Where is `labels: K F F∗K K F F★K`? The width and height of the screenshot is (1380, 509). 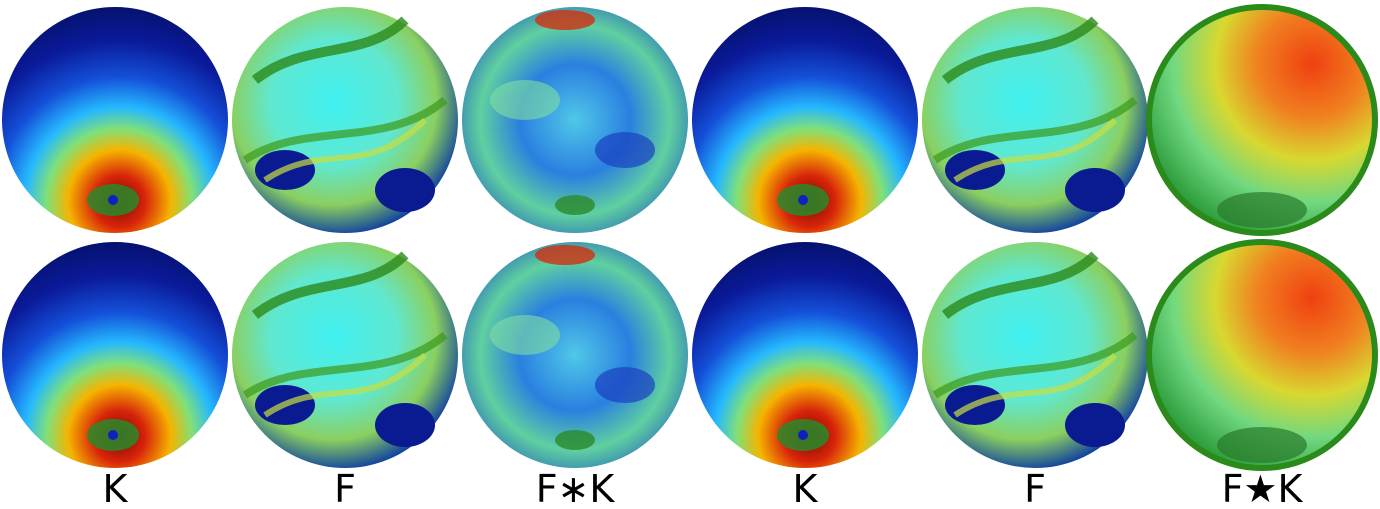 labels: K F F∗K K F F★K is located at coordinates (703, 488).